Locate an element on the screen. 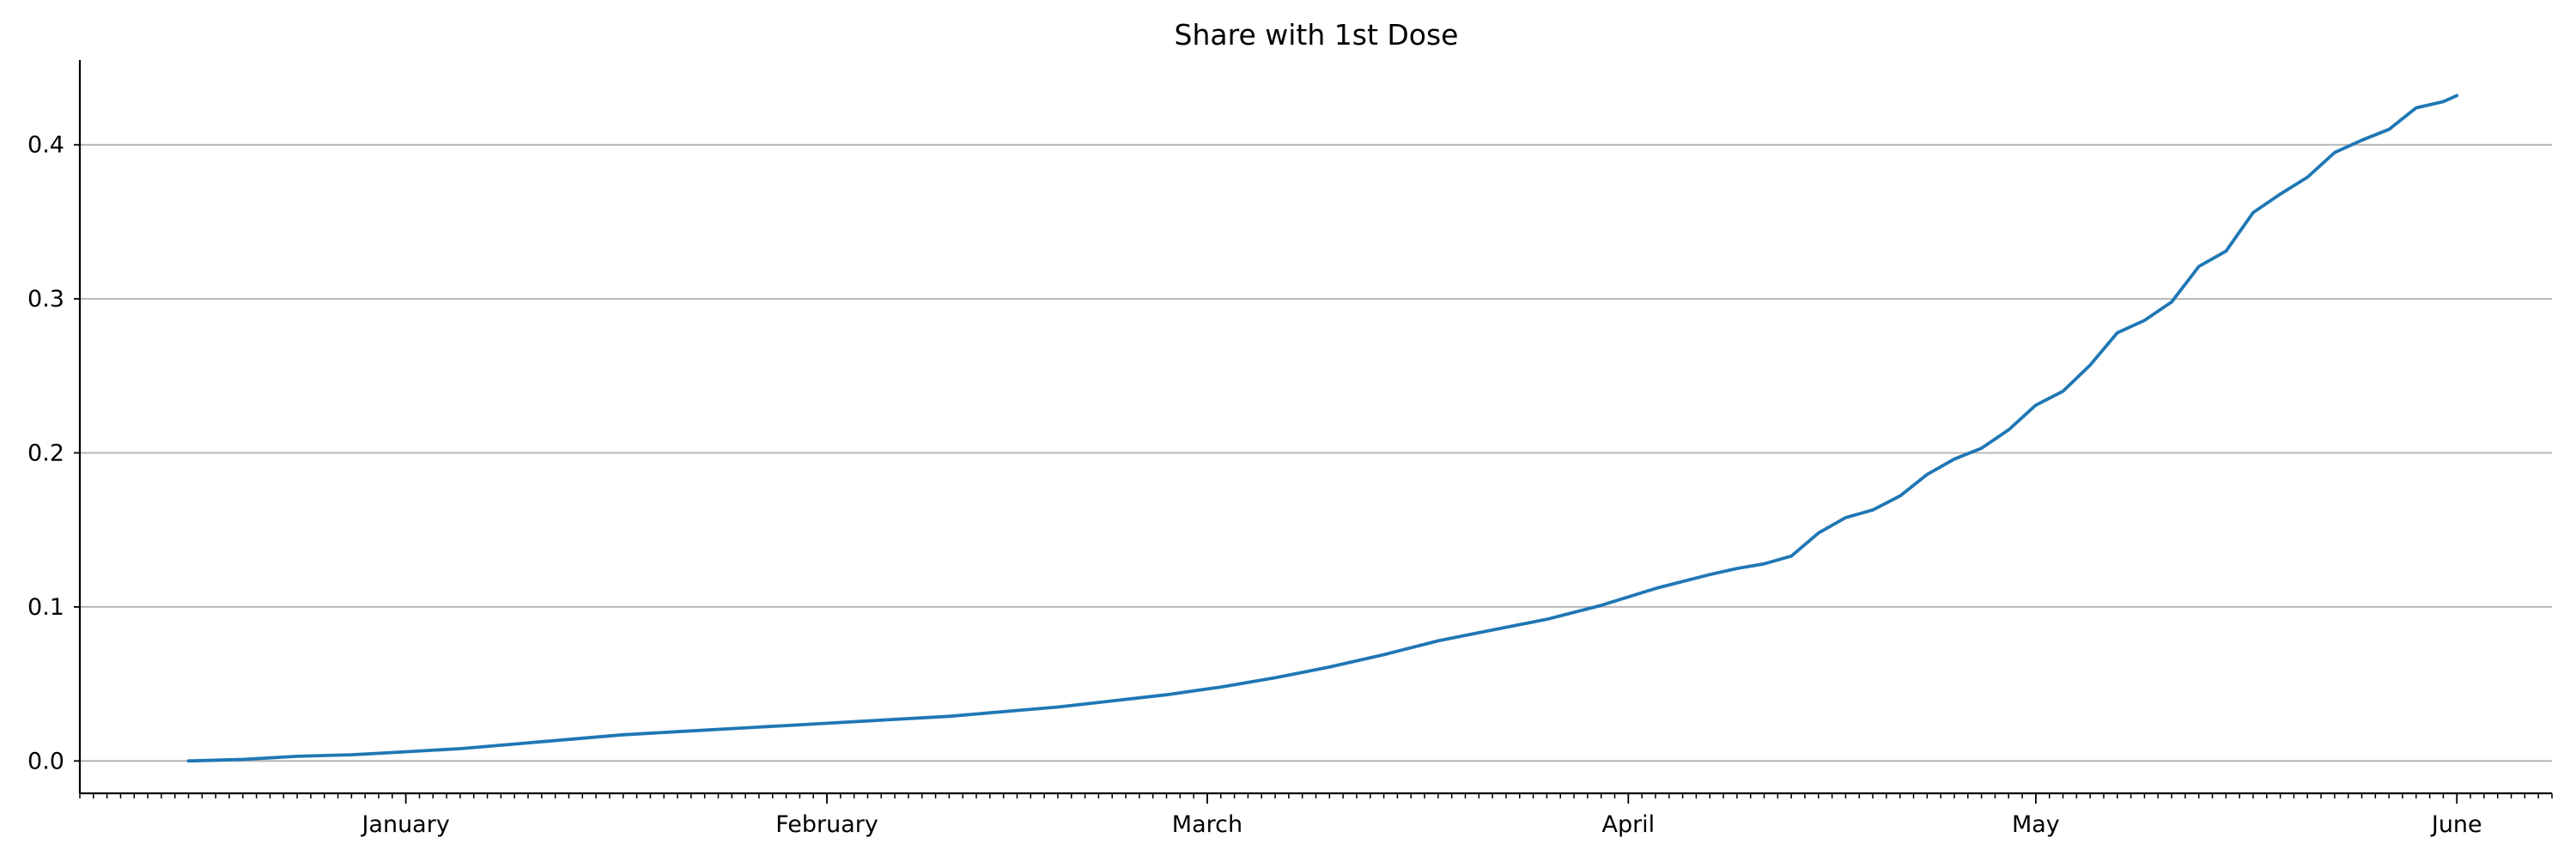 The width and height of the screenshot is (2576, 862). x-tick-label: April is located at coordinates (1628, 824).